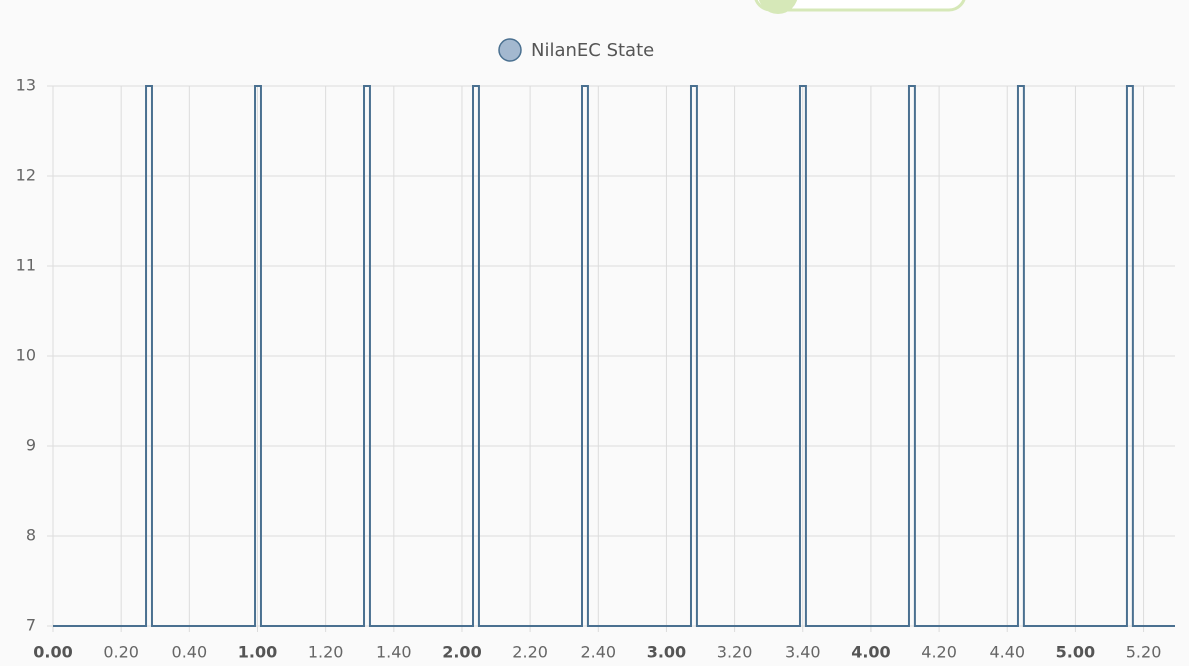 Image resolution: width=1189 pixels, height=666 pixels. What do you see at coordinates (1007, 652) in the screenshot?
I see `x-tick-label: 4.40` at bounding box center [1007, 652].